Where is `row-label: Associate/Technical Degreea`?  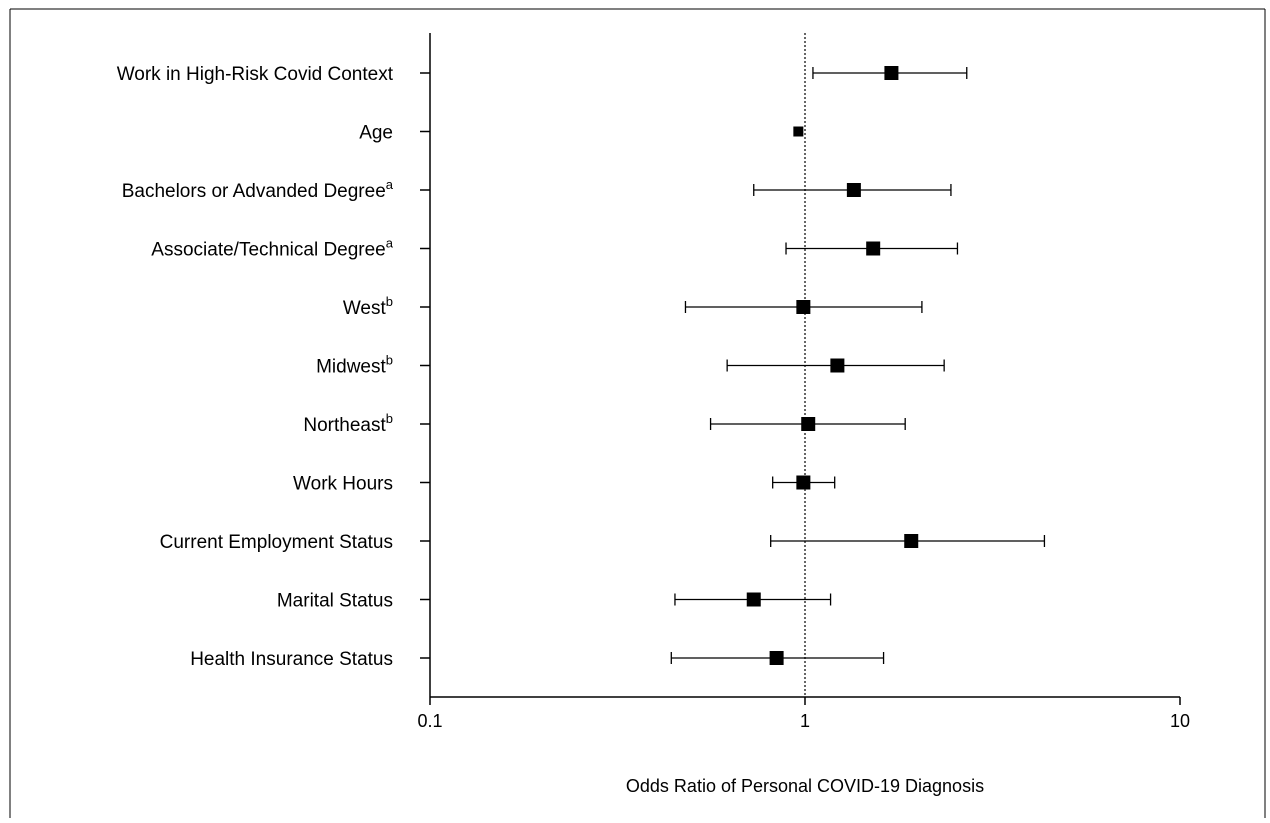 row-label: Associate/Technical Degreea is located at coordinates (272, 248).